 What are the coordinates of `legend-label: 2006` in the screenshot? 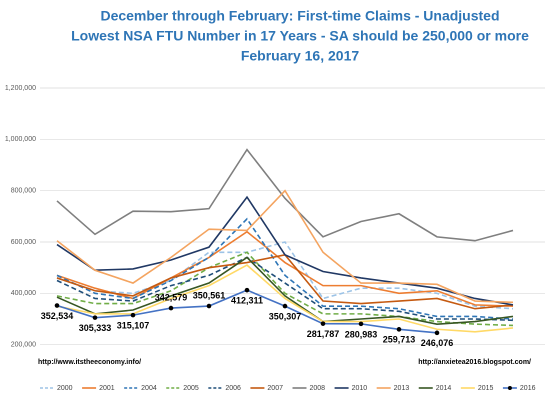 It's located at (233, 388).